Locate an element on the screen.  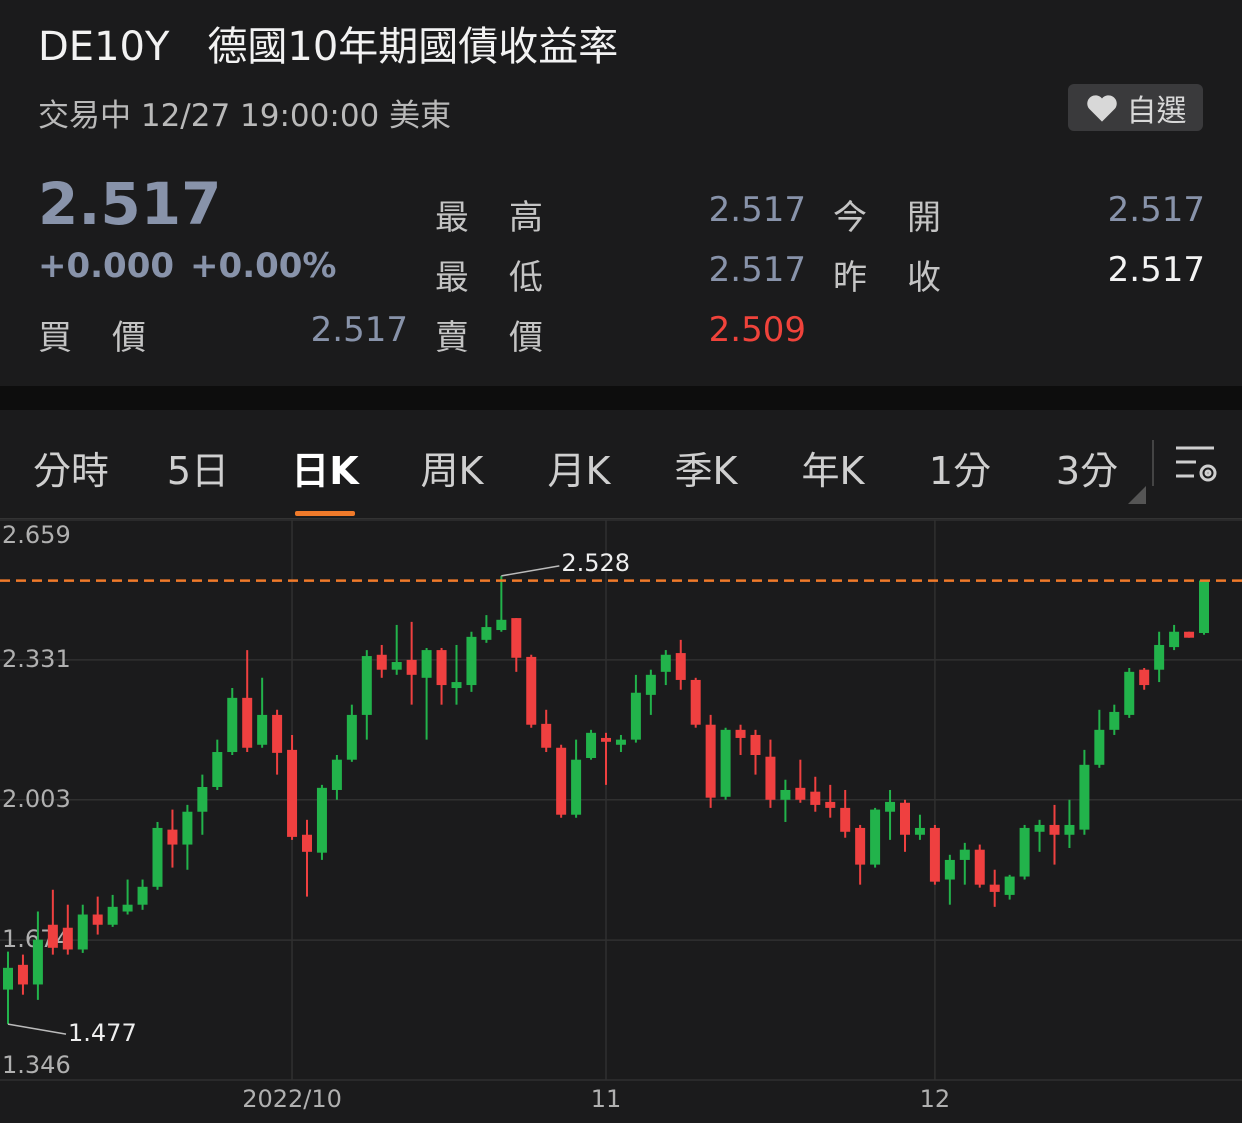
trading-status: 交易中 12/27 19:00:00 美東 is located at coordinates (245, 116).